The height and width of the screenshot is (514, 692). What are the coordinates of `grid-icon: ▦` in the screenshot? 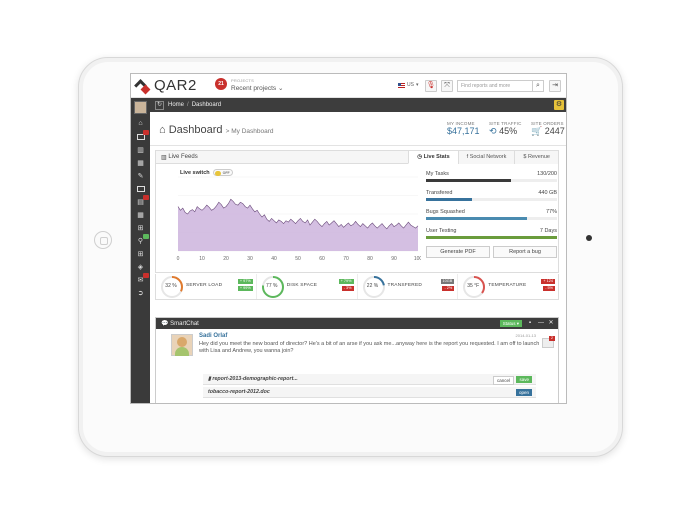 It's located at (140, 215).